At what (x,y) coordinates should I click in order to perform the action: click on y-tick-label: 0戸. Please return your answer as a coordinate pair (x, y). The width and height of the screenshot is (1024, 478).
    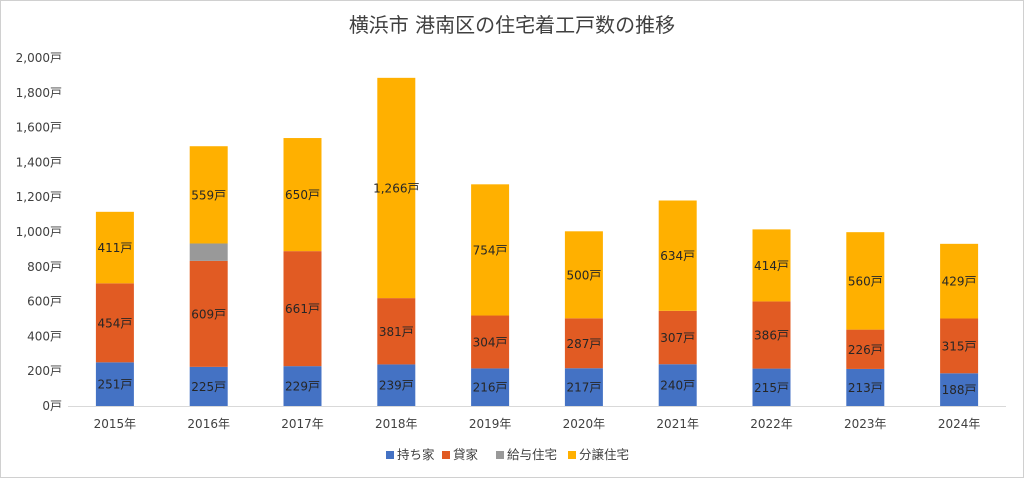
    Looking at the image, I should click on (52, 406).